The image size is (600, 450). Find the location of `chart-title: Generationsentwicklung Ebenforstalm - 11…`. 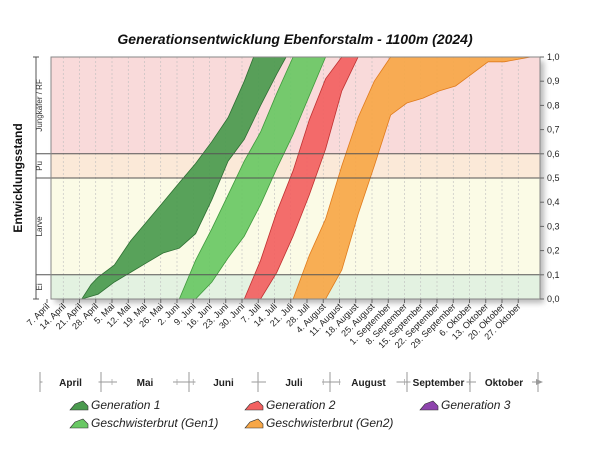

chart-title: Generationsentwicklung Ebenforstalm - 11… is located at coordinates (295, 39).